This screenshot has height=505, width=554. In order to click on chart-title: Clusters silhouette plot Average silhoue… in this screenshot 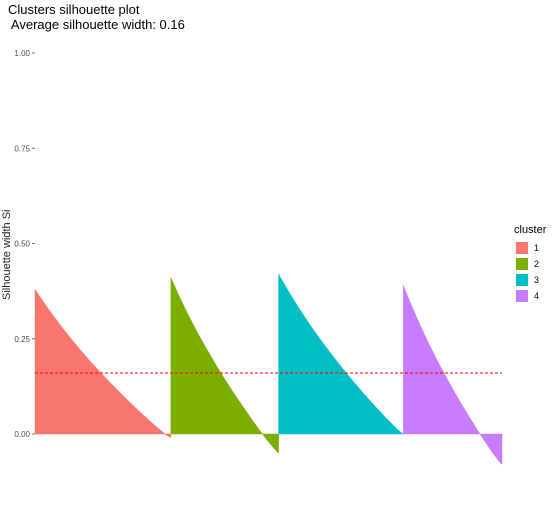, I will do `click(96, 17)`.